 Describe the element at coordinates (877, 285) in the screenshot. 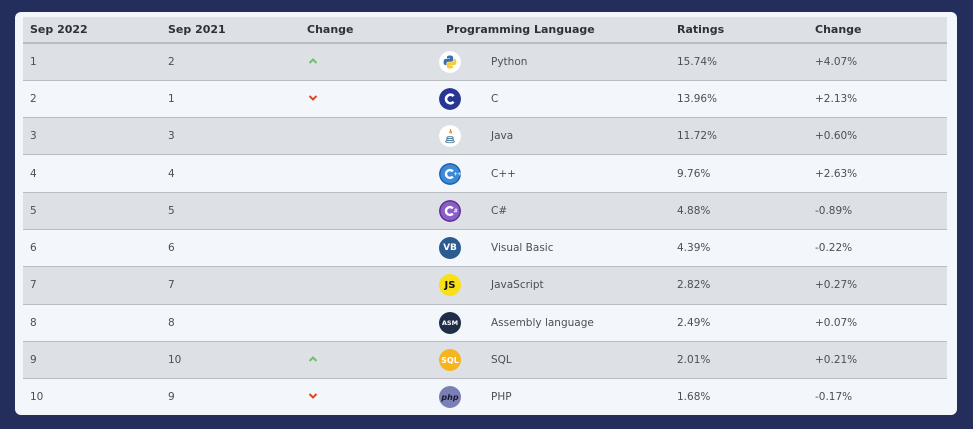

I see `rating-change: +0.27%` at that location.